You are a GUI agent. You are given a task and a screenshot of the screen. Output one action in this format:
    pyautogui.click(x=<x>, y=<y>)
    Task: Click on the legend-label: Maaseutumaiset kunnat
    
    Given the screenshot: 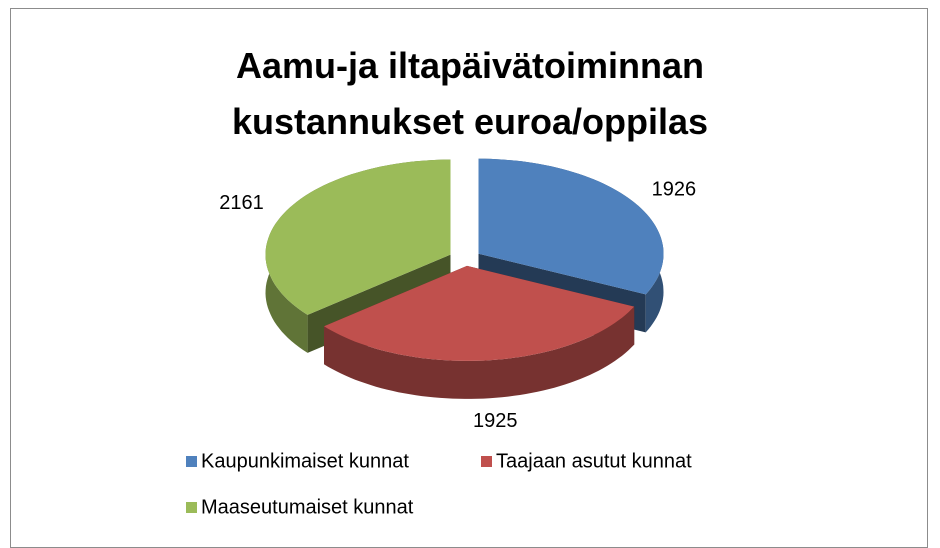 What is the action you would take?
    pyautogui.click(x=307, y=507)
    